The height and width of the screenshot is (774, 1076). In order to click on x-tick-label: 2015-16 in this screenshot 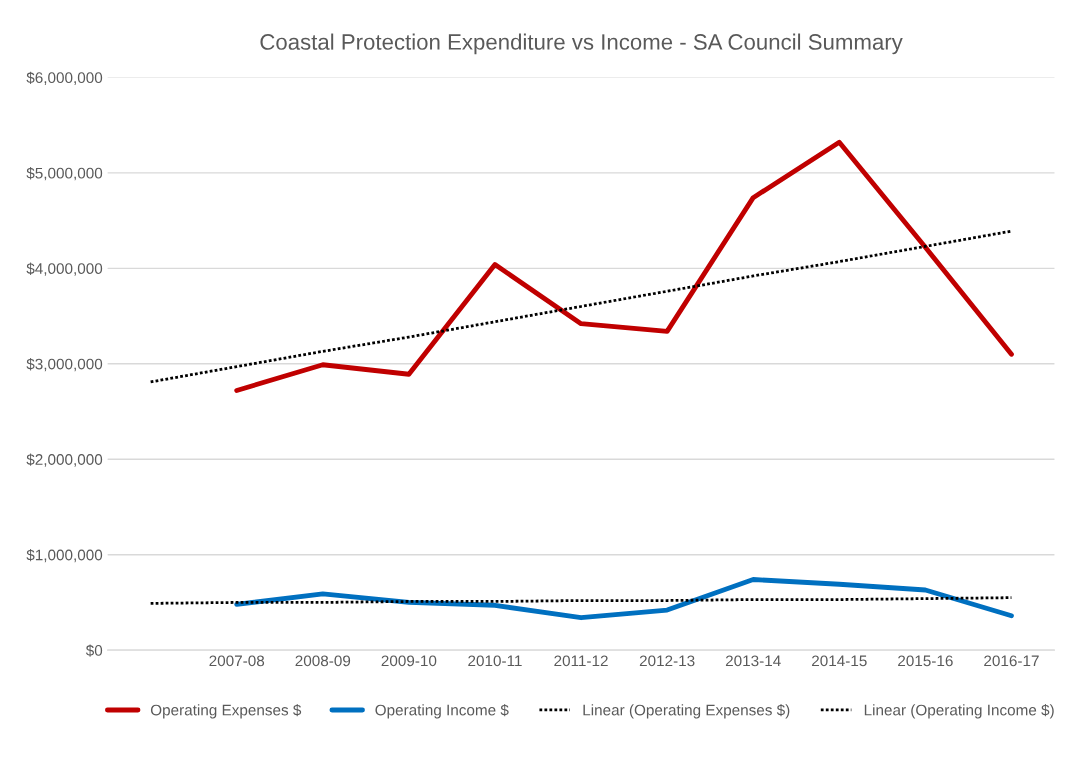, I will do `click(925, 661)`.